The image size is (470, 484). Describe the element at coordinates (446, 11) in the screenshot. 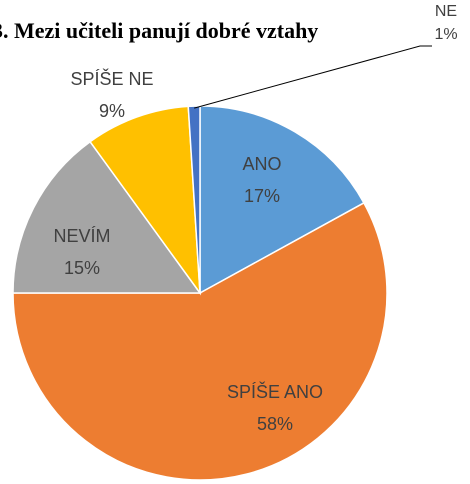

I see `slice-category-label: NE` at that location.